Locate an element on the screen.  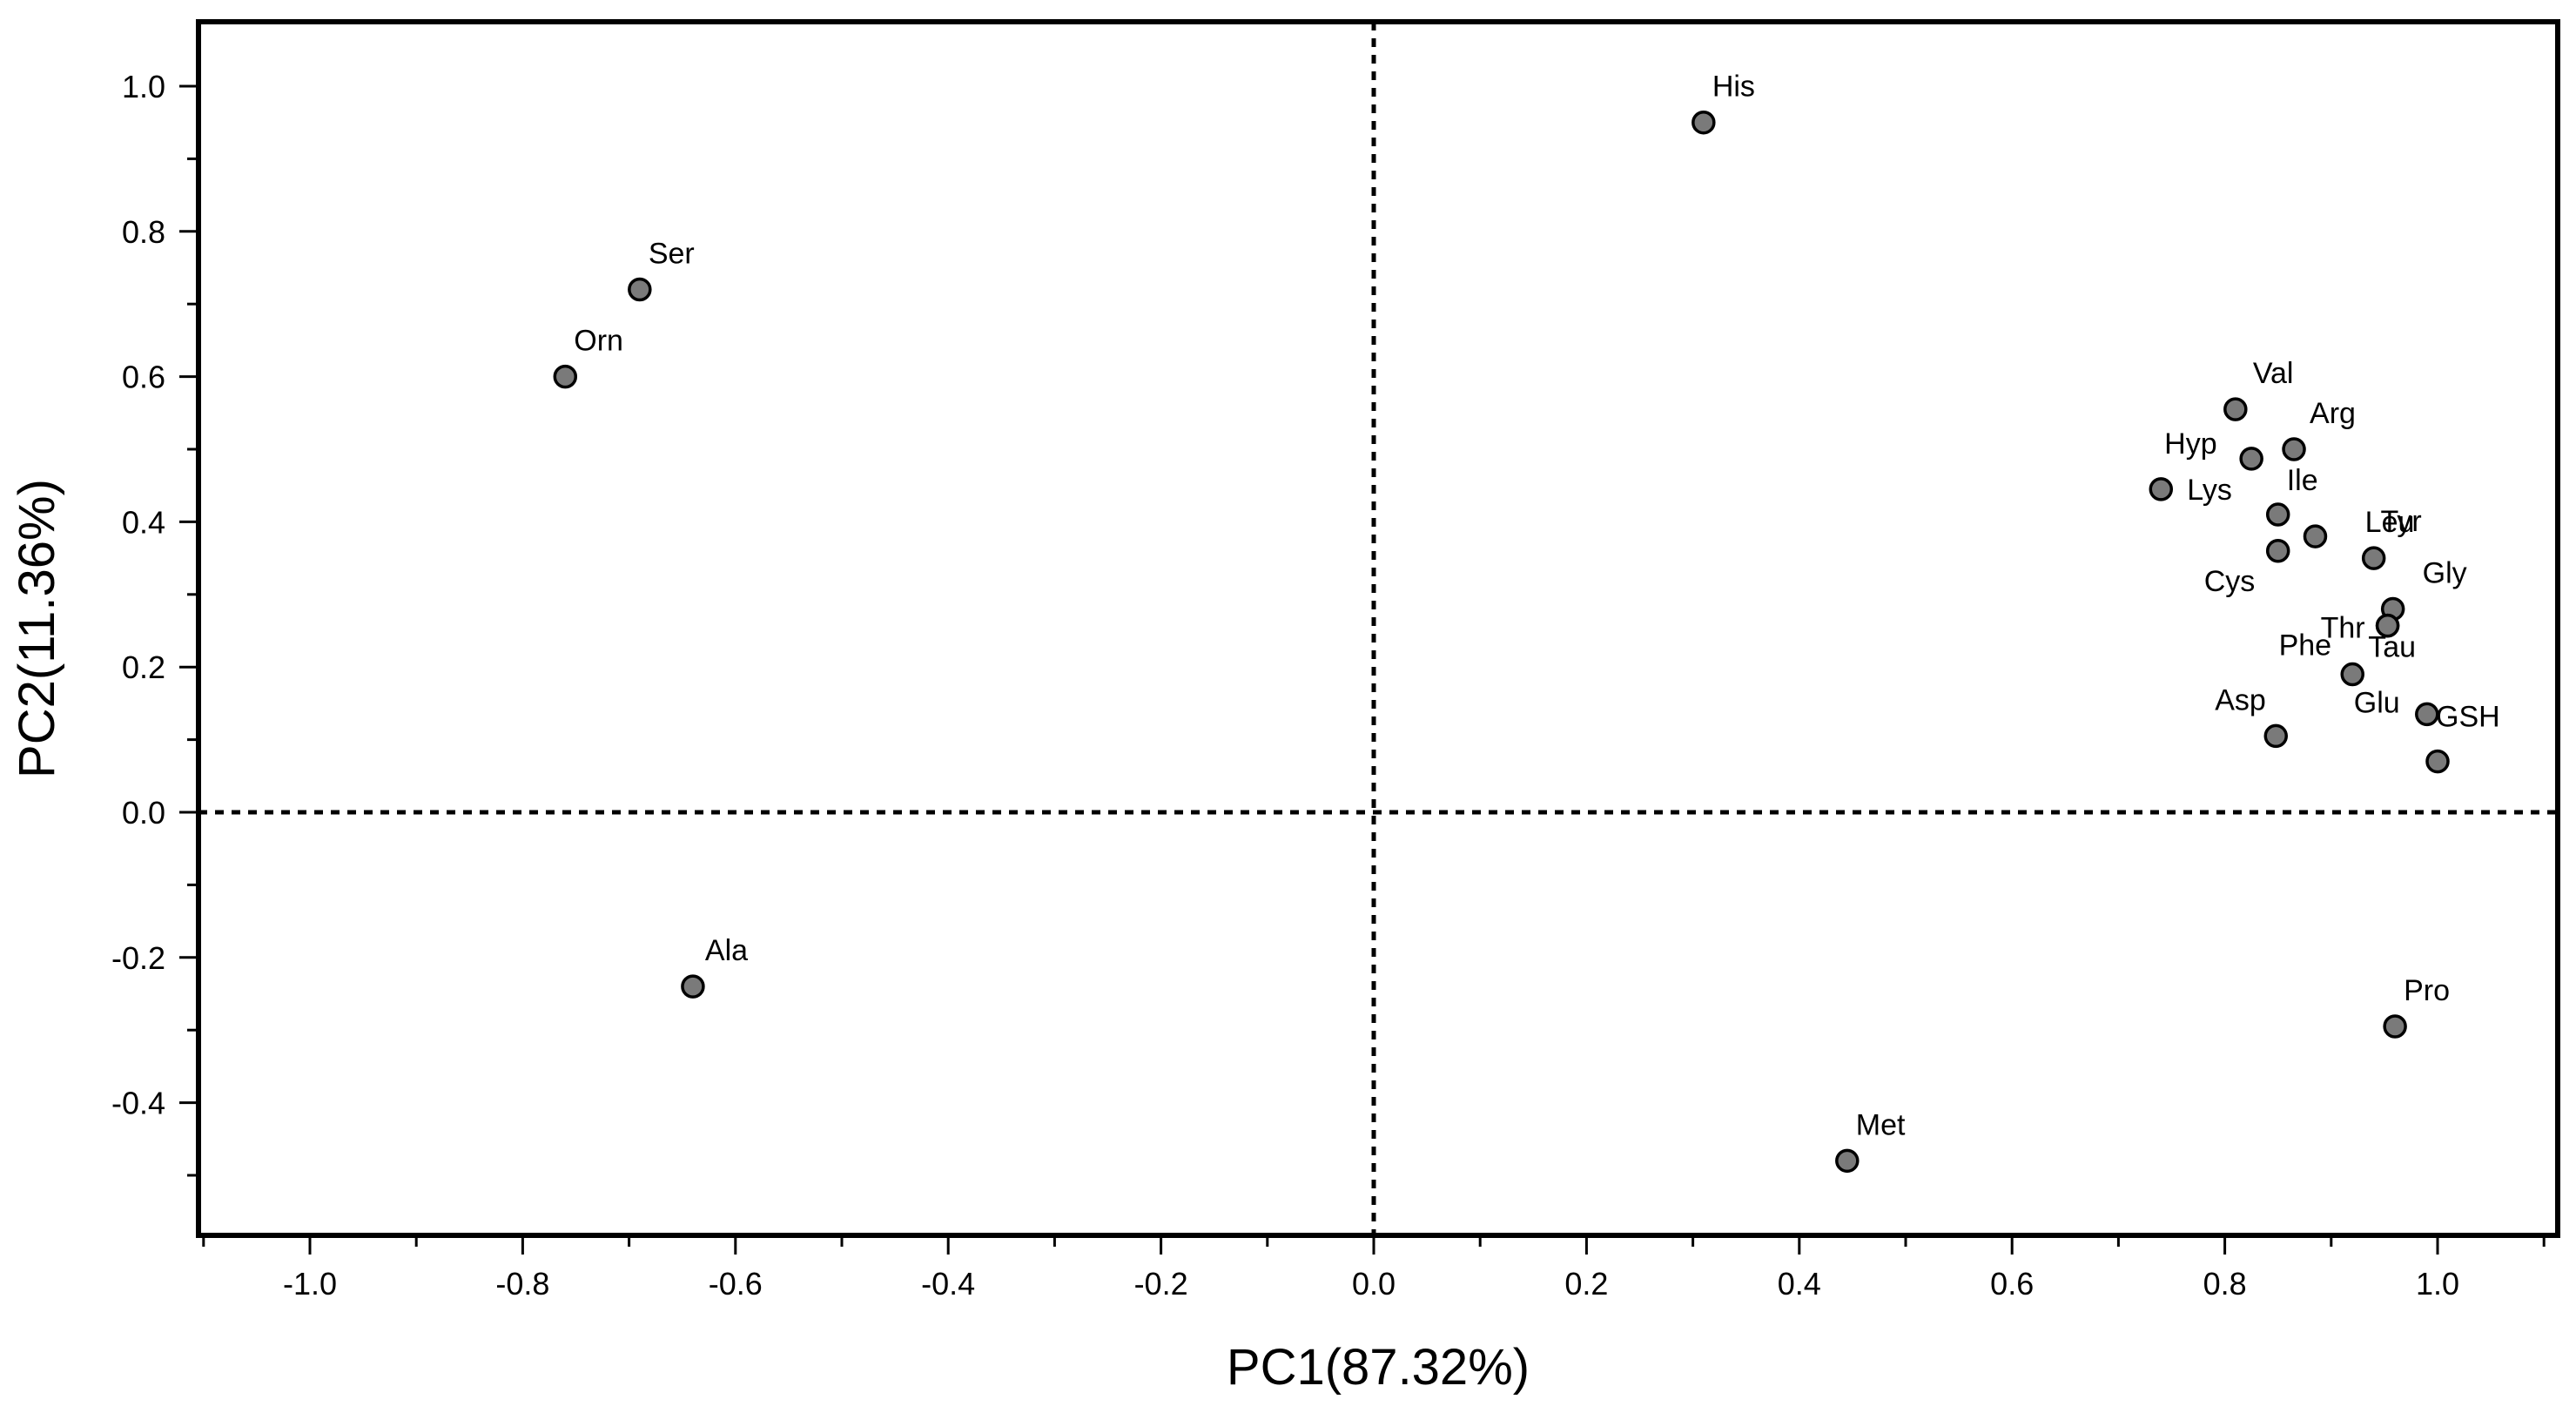
point-label-asp: Asp is located at coordinates (2240, 700).